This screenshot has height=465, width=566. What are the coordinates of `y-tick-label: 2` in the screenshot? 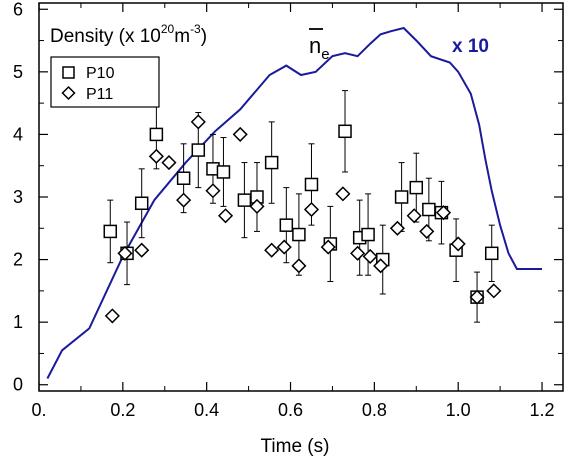 It's located at (18, 260).